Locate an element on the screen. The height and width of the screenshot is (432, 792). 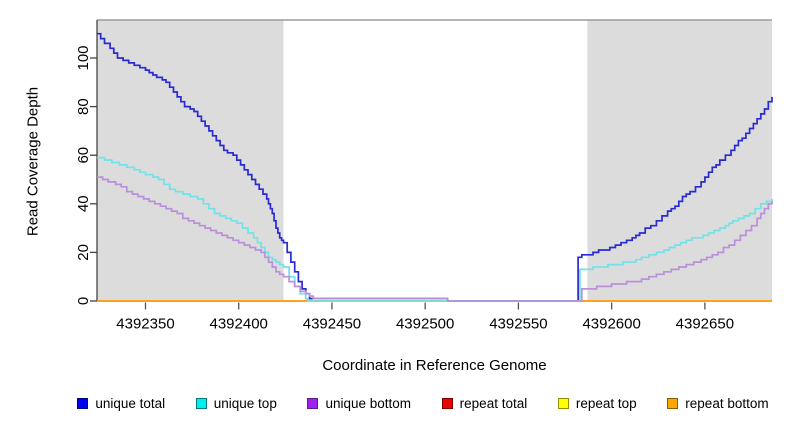
legend-label: repeat total is located at coordinates (493, 403).